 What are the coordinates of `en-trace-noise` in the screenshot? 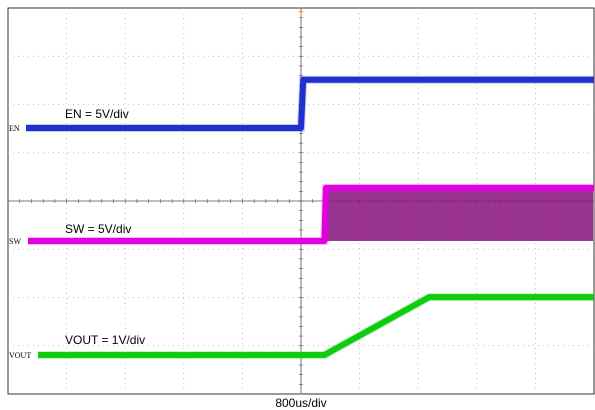 It's located at (310, 103).